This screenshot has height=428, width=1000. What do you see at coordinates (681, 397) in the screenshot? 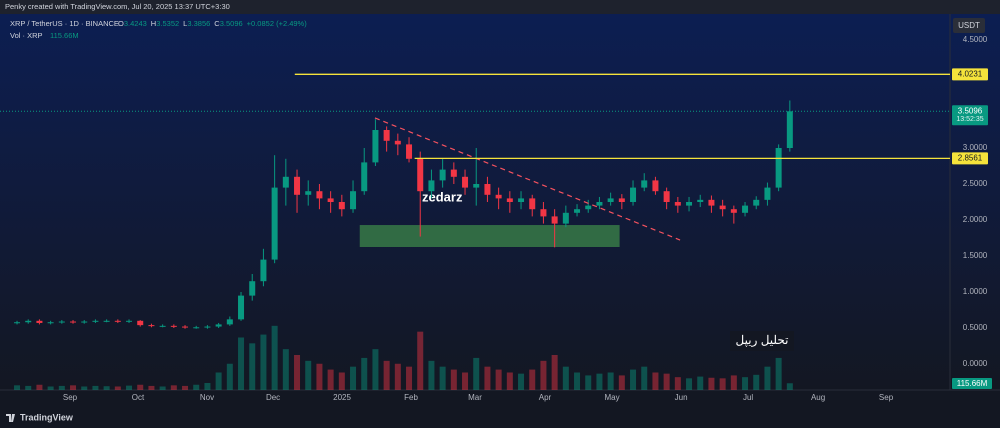
I see `x-tick-label: Jun` at bounding box center [681, 397].